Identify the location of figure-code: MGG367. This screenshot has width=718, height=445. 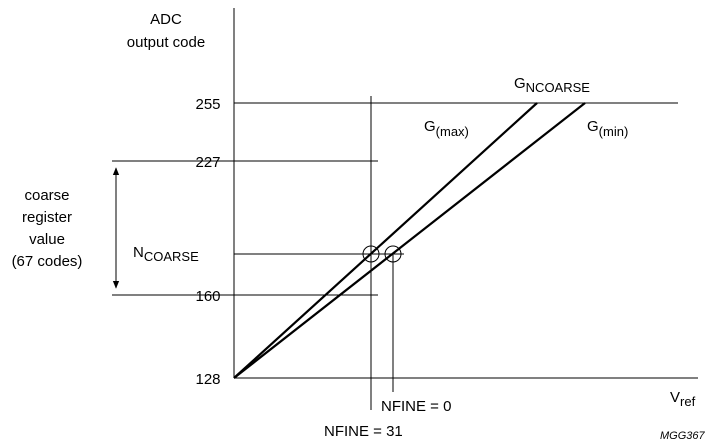
(683, 436).